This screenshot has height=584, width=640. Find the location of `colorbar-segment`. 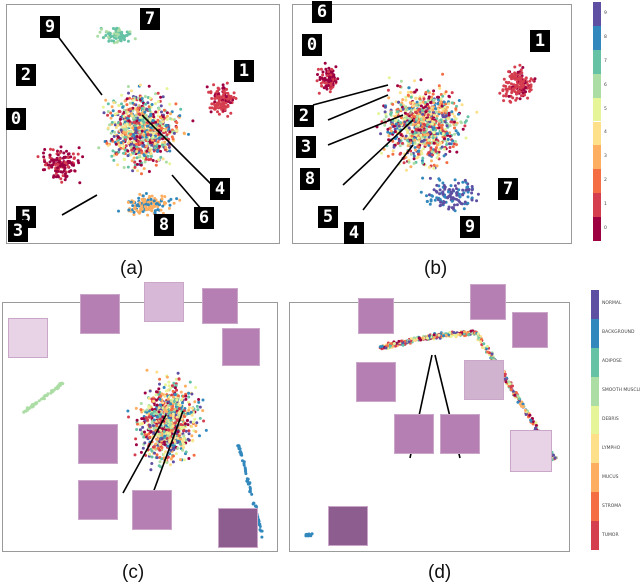

colorbar-segment is located at coordinates (597, 133).